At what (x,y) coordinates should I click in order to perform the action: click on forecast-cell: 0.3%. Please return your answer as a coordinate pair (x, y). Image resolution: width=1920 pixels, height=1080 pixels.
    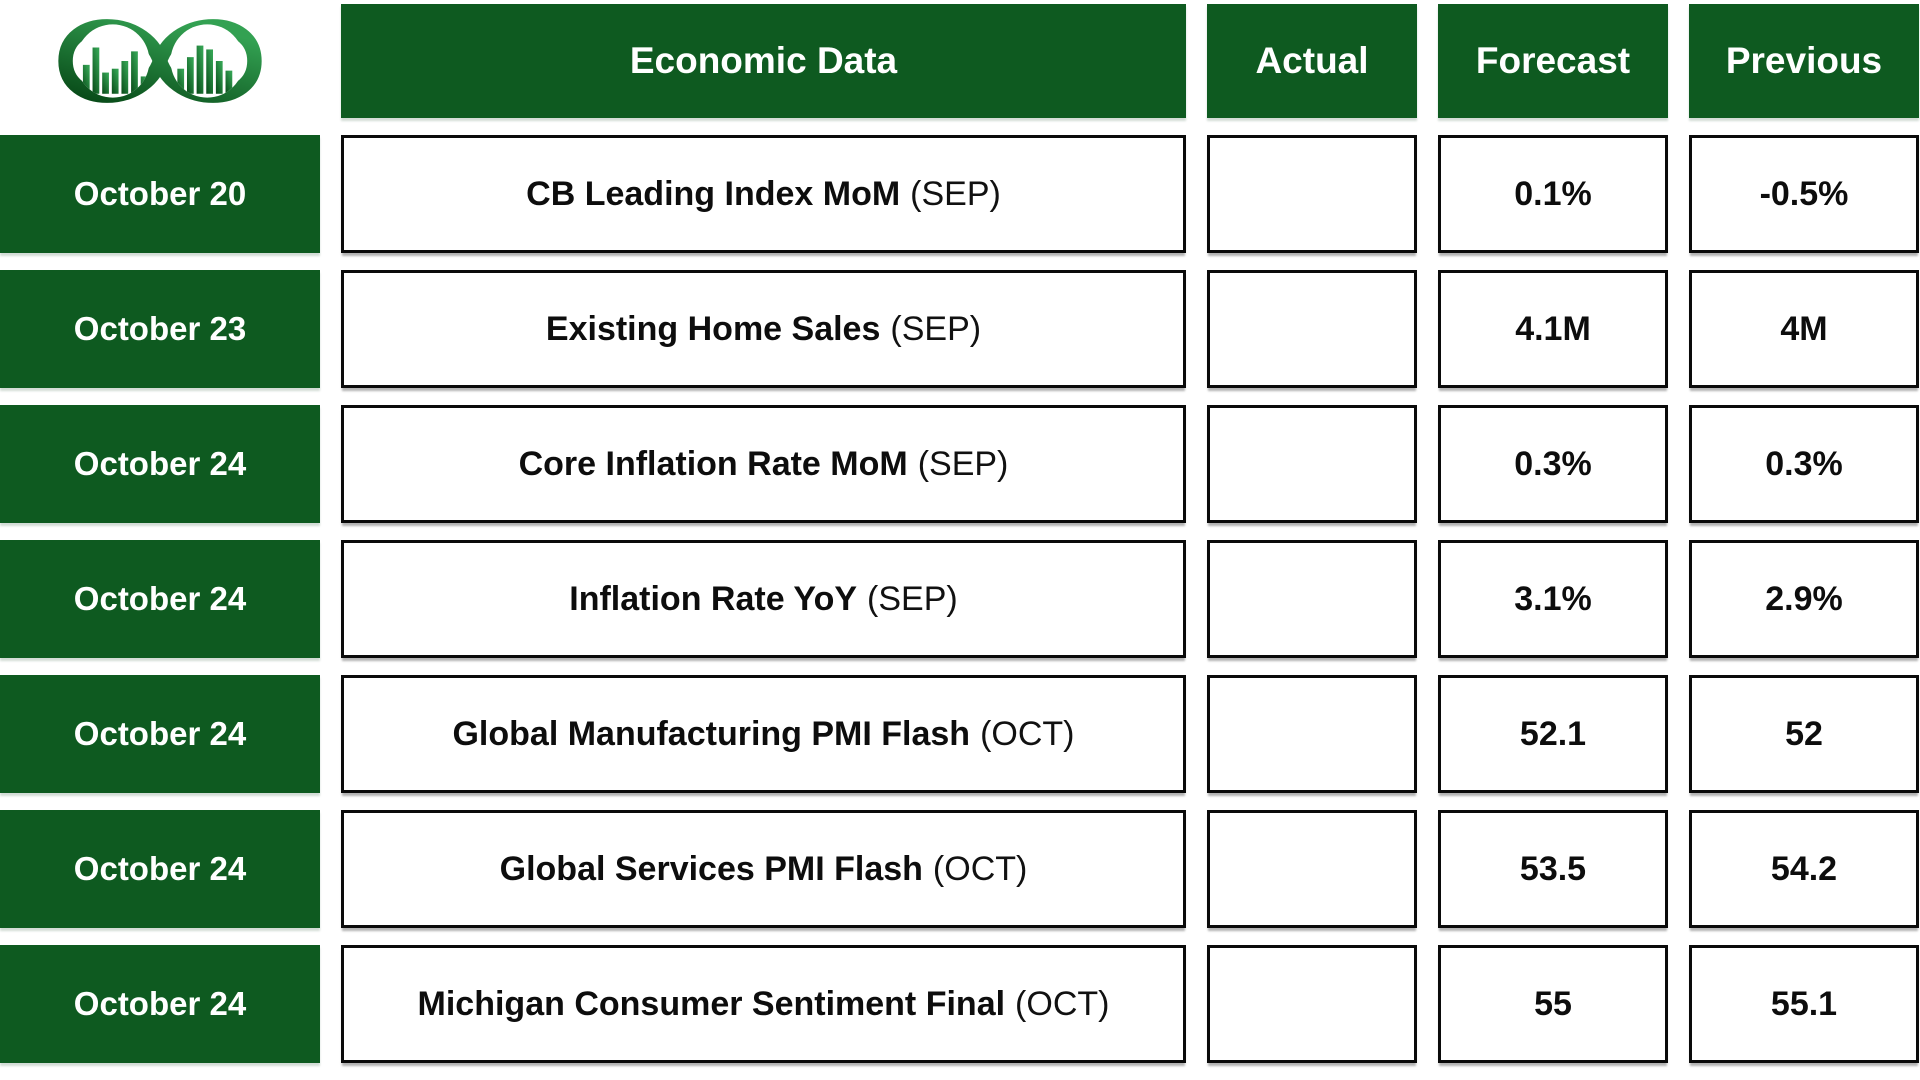
    Looking at the image, I should click on (1553, 464).